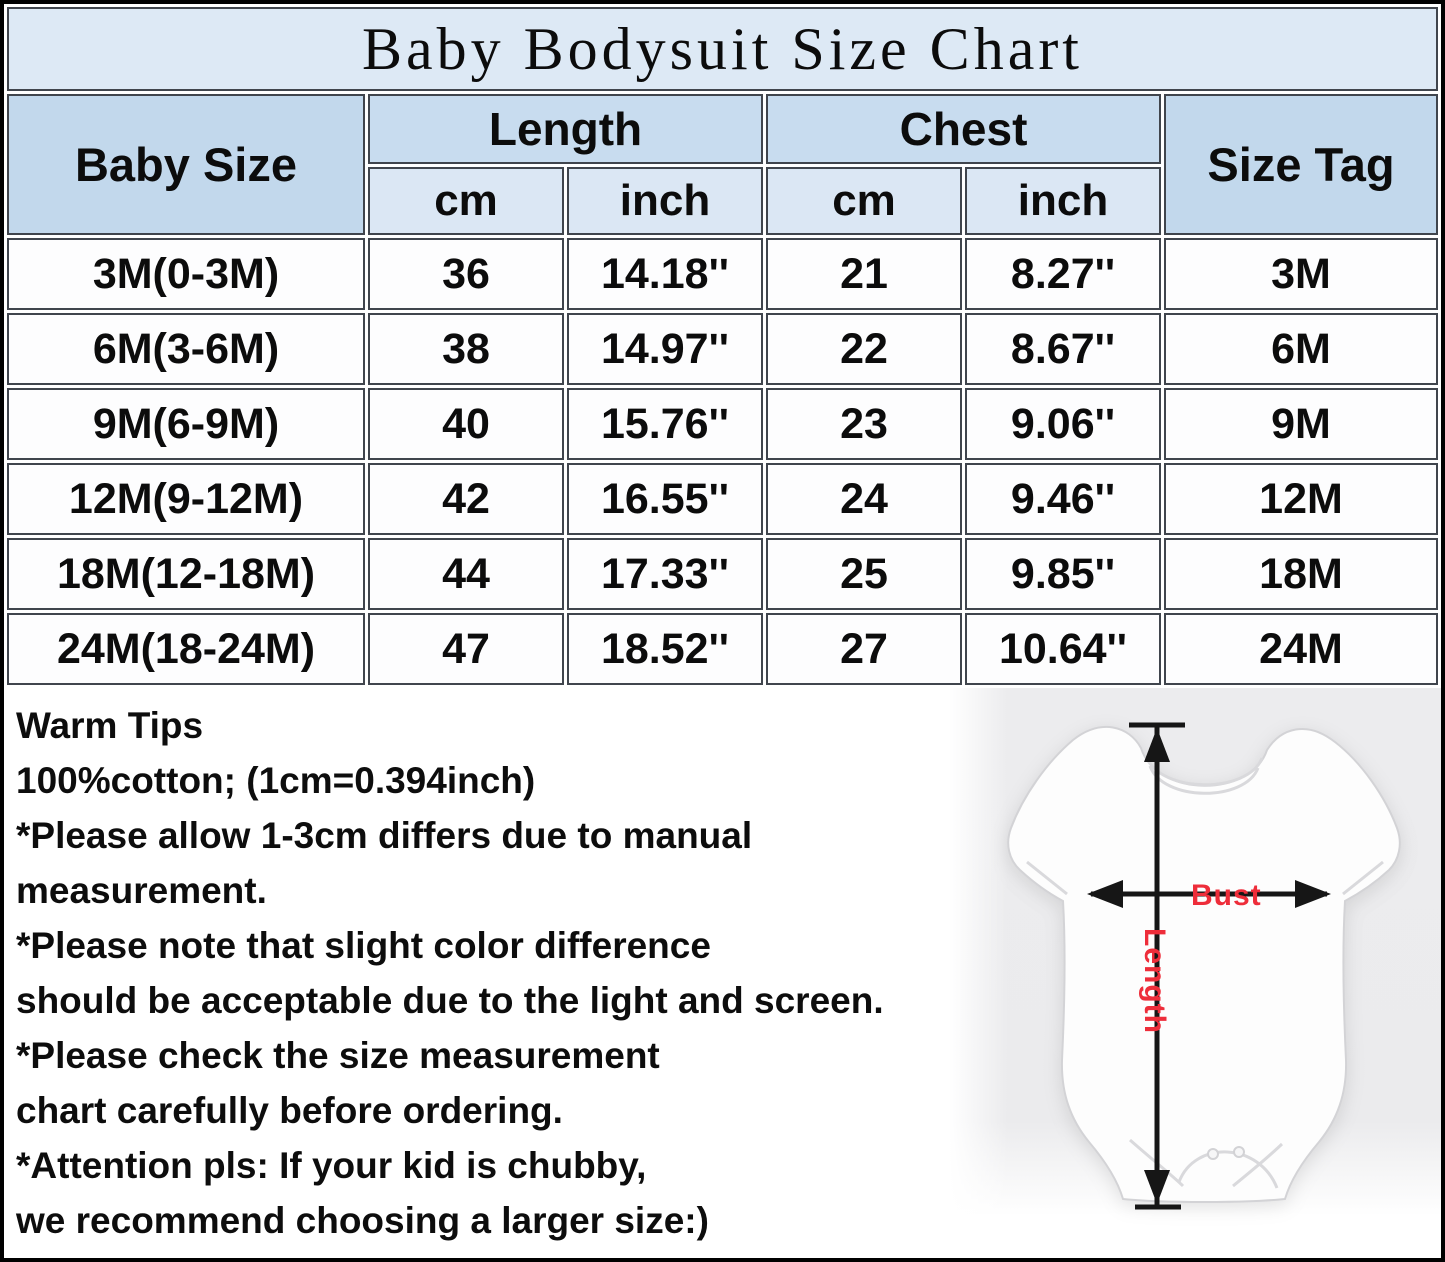 Image resolution: width=1445 pixels, height=1262 pixels. I want to click on cell-length-inch: 14.97'', so click(665, 349).